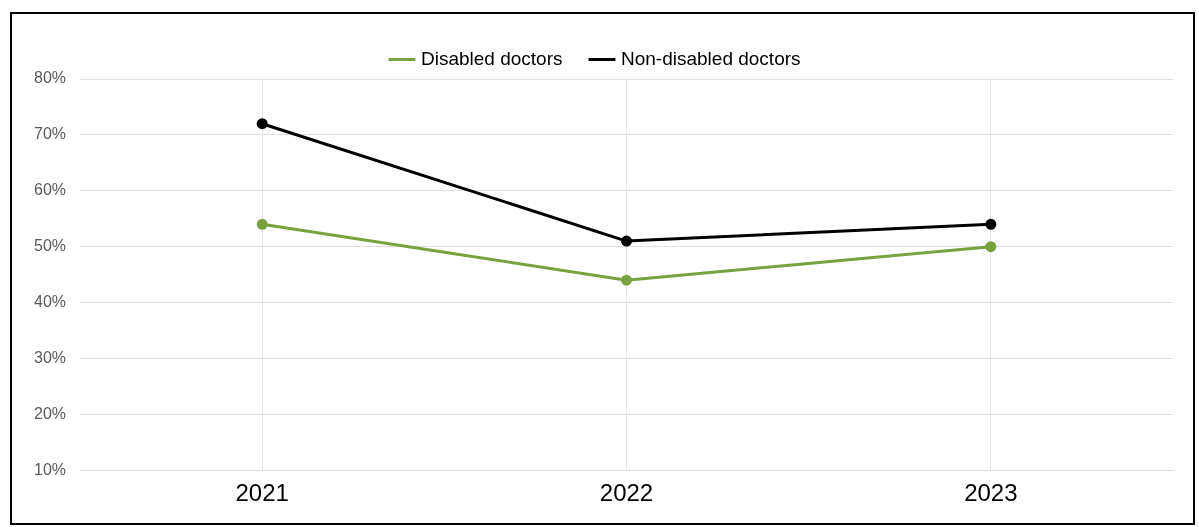 Image resolution: width=1199 pixels, height=527 pixels. What do you see at coordinates (491, 58) in the screenshot?
I see `legend-label: Disabled doctors` at bounding box center [491, 58].